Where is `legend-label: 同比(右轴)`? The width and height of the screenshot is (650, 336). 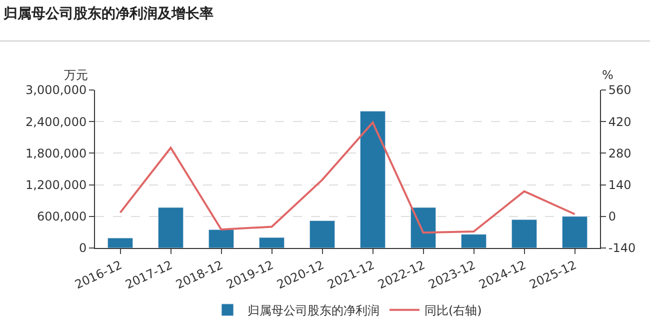
legend-label: 同比(右轴) is located at coordinates (453, 311).